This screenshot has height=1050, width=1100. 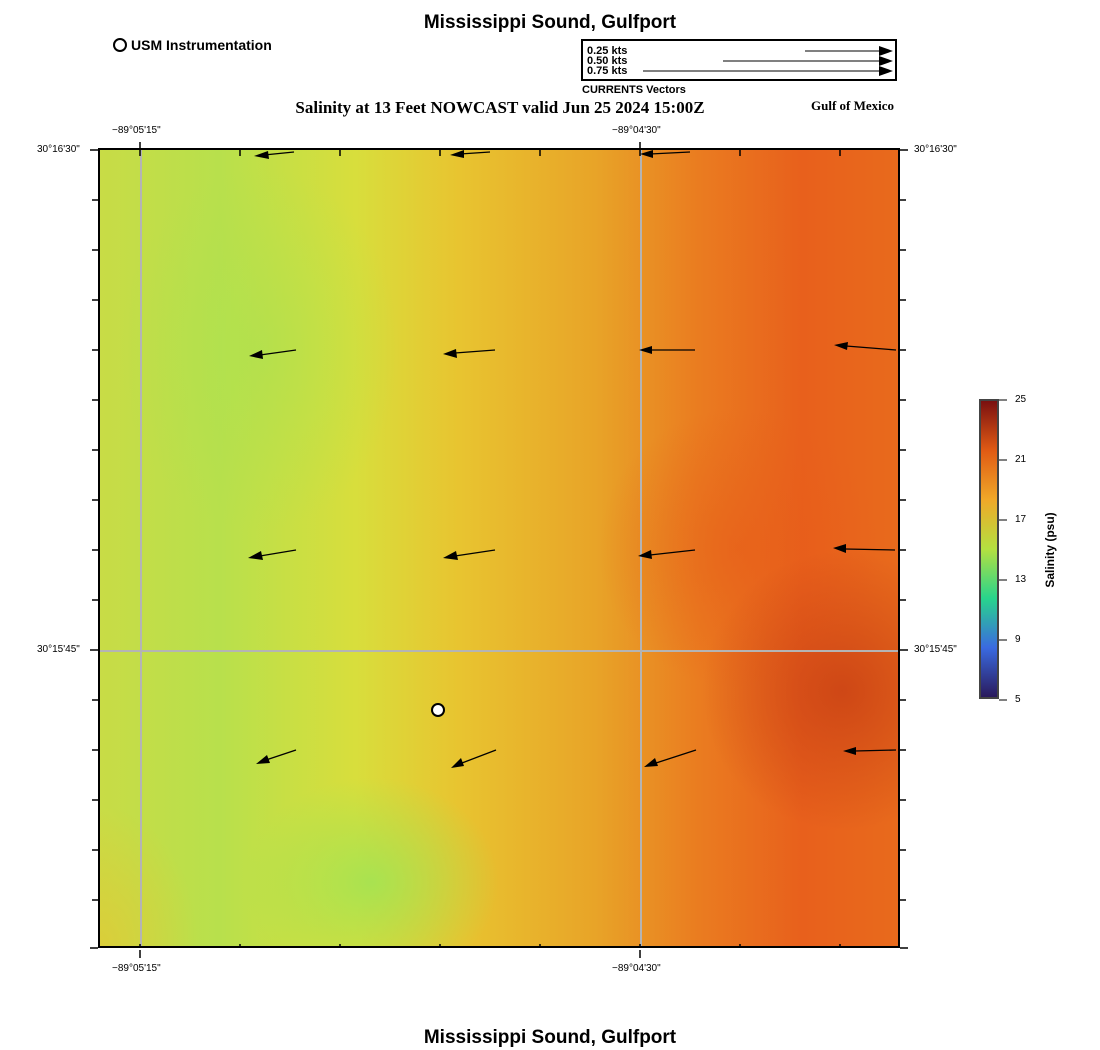 What do you see at coordinates (1003, 550) in the screenshot?
I see `colorbar-ticks` at bounding box center [1003, 550].